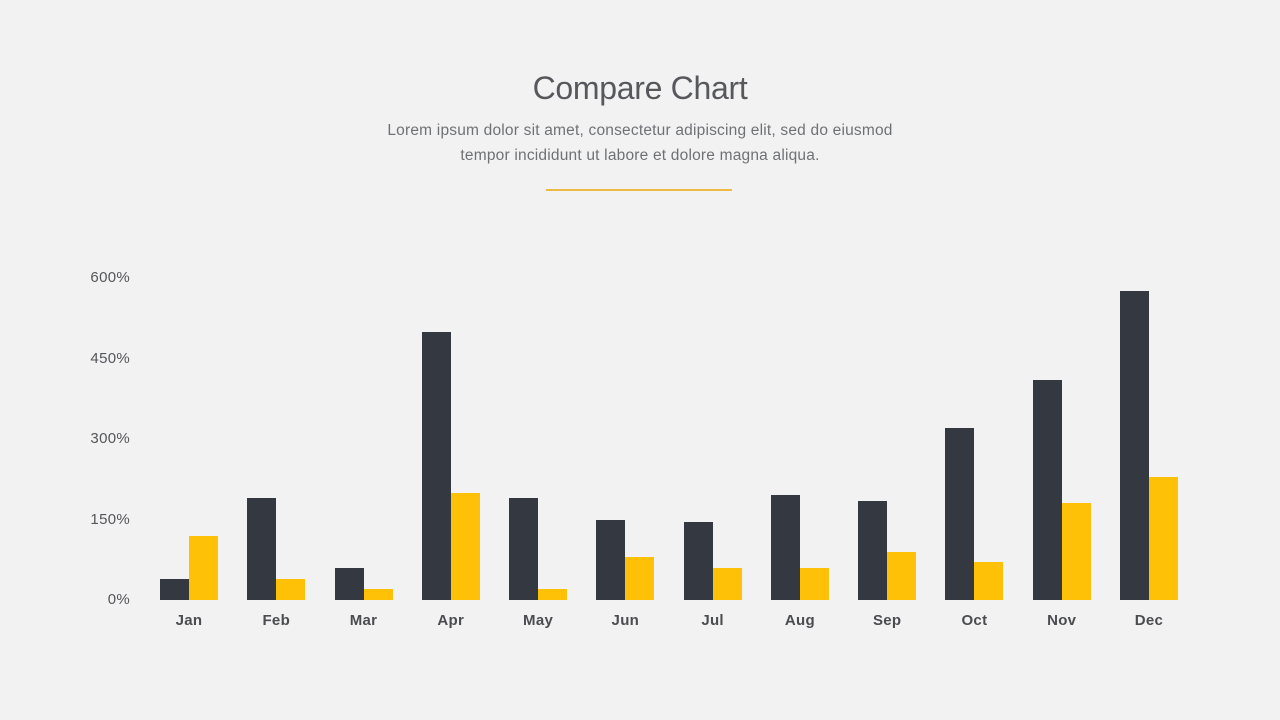  What do you see at coordinates (727, 583) in the screenshot?
I see `bar-yellow-jul` at bounding box center [727, 583].